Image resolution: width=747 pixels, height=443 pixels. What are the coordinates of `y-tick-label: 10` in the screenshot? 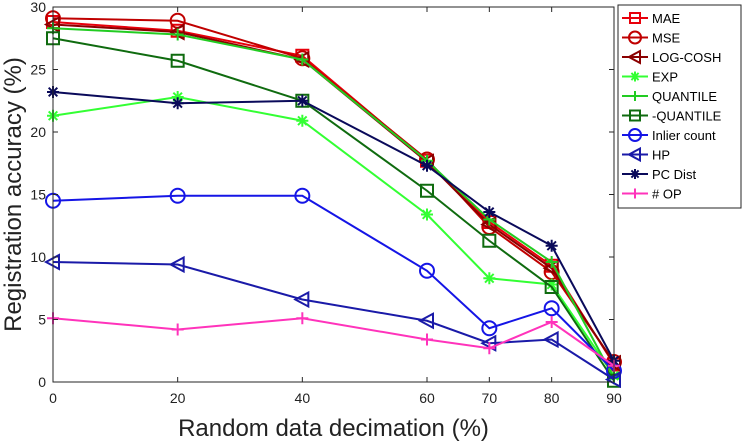 It's located at (38, 257).